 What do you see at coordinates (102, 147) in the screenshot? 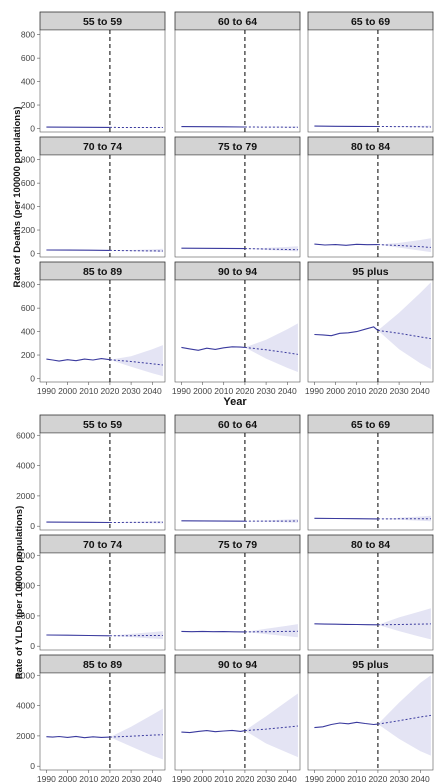
I see `facet-title: 70 to 74` at bounding box center [102, 147].